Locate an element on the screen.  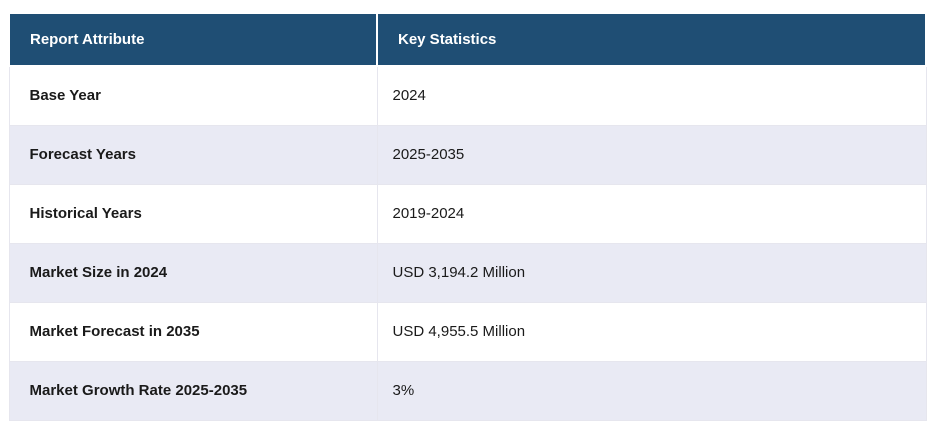
row-attribute-market-size: Market Size in 2024 is located at coordinates (193, 272).